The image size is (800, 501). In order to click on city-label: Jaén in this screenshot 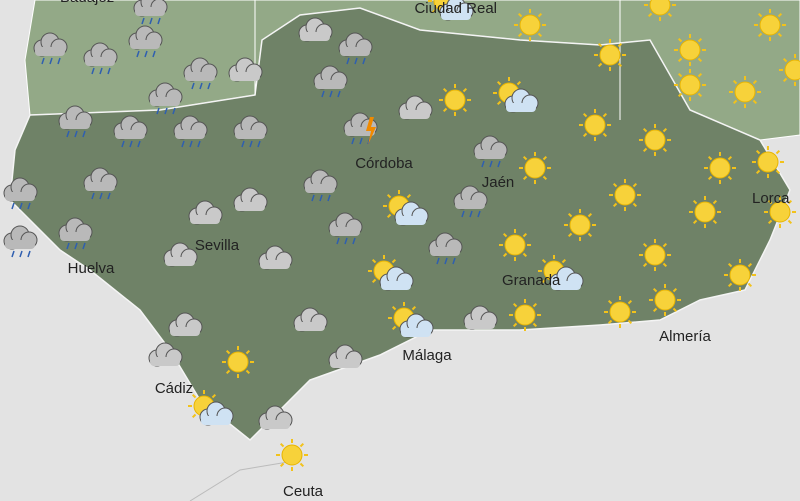, I will do `click(498, 182)`.